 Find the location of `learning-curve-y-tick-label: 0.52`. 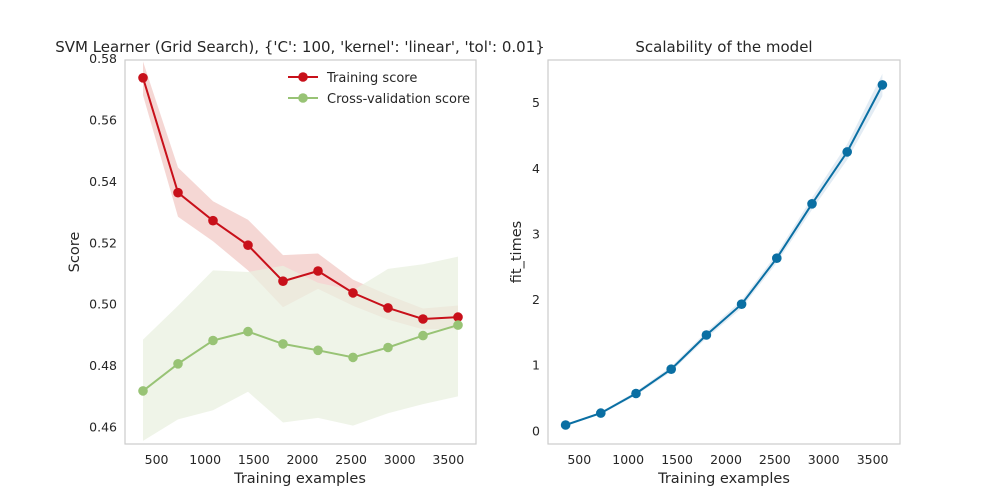

learning-curve-y-tick-label: 0.52 is located at coordinates (103, 242).